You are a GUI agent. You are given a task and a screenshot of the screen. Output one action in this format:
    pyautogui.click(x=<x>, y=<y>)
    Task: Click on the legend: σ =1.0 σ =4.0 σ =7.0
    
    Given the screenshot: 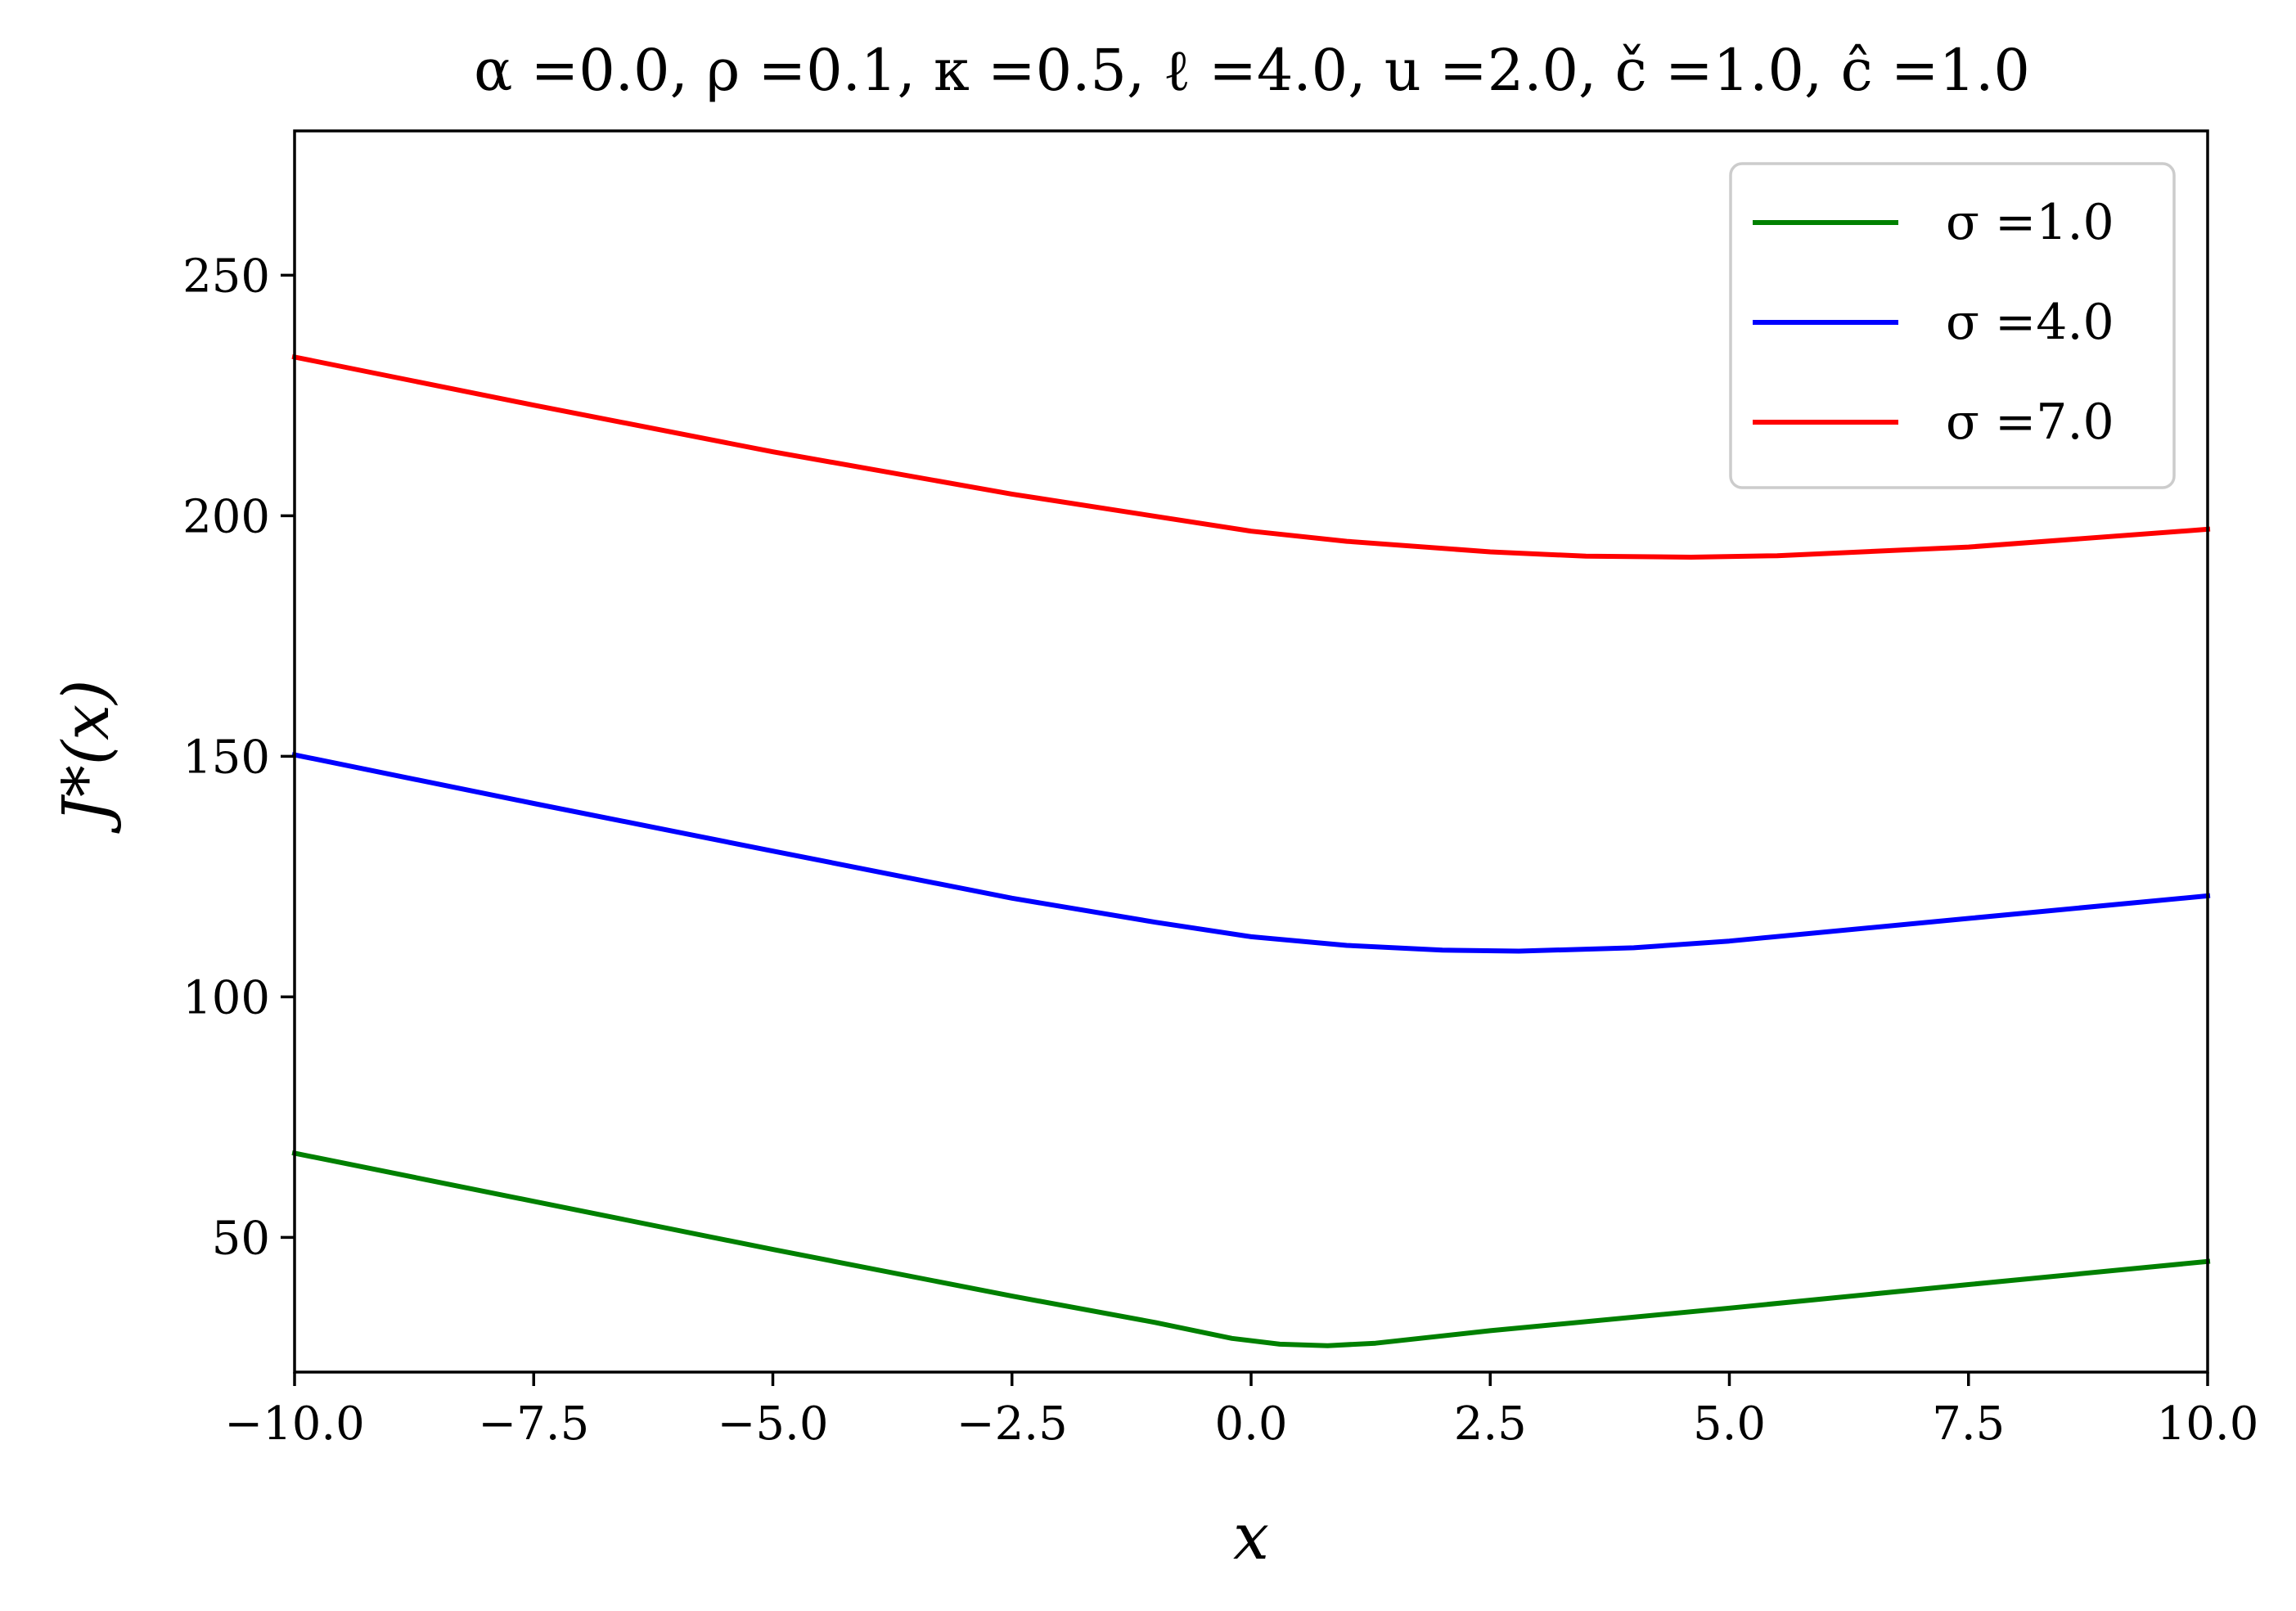 What is the action you would take?
    pyautogui.click(x=1952, y=326)
    